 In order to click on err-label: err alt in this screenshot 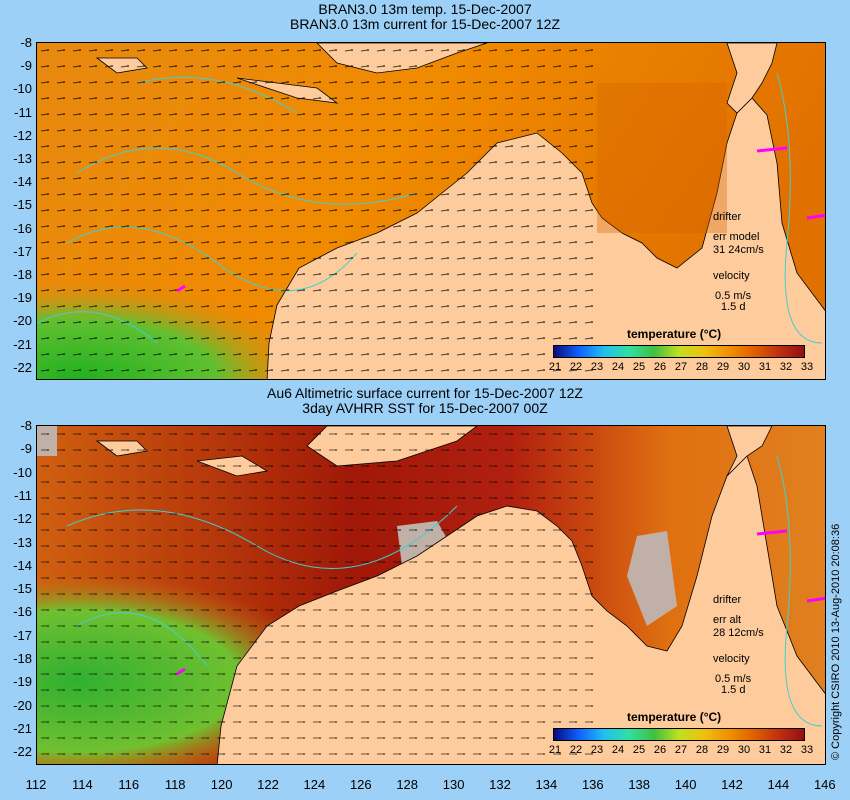, I will do `click(727, 620)`.